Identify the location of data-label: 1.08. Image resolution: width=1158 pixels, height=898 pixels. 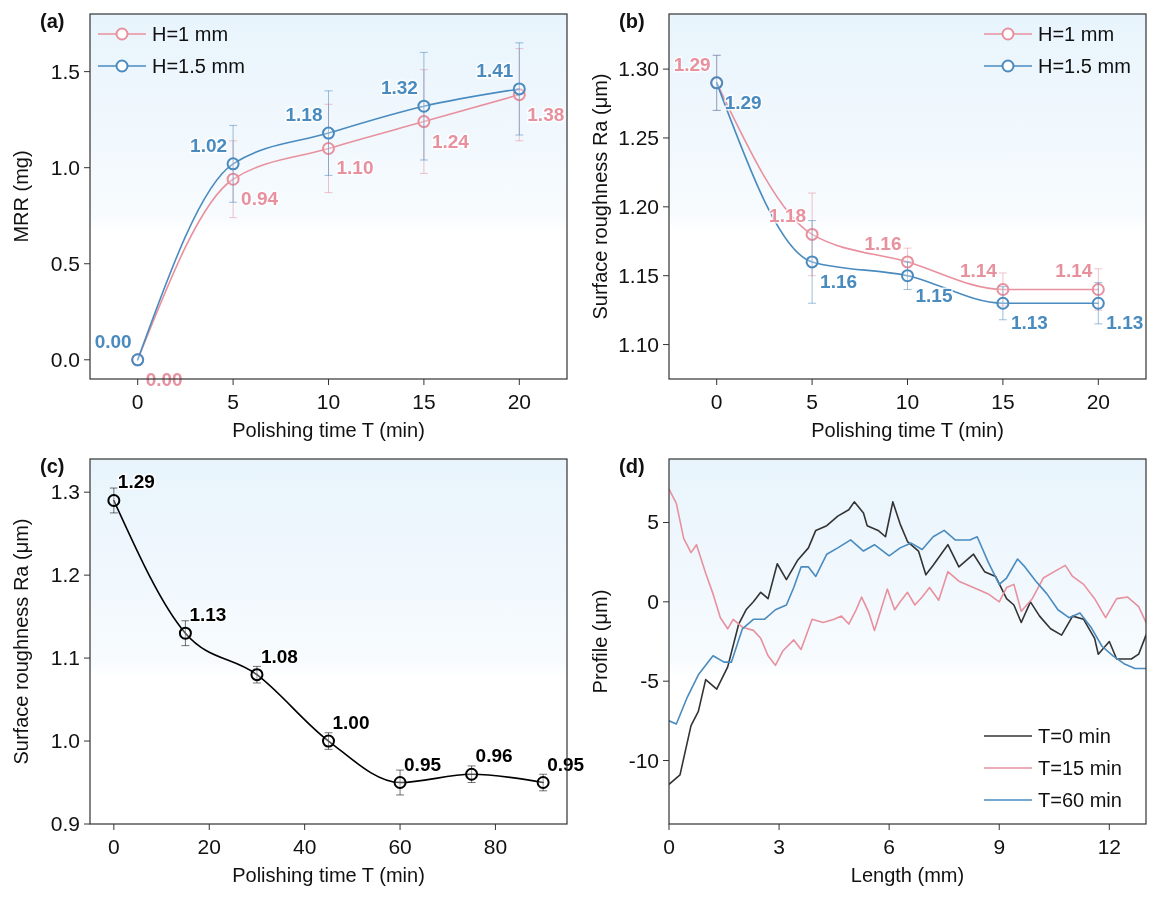
(279, 656).